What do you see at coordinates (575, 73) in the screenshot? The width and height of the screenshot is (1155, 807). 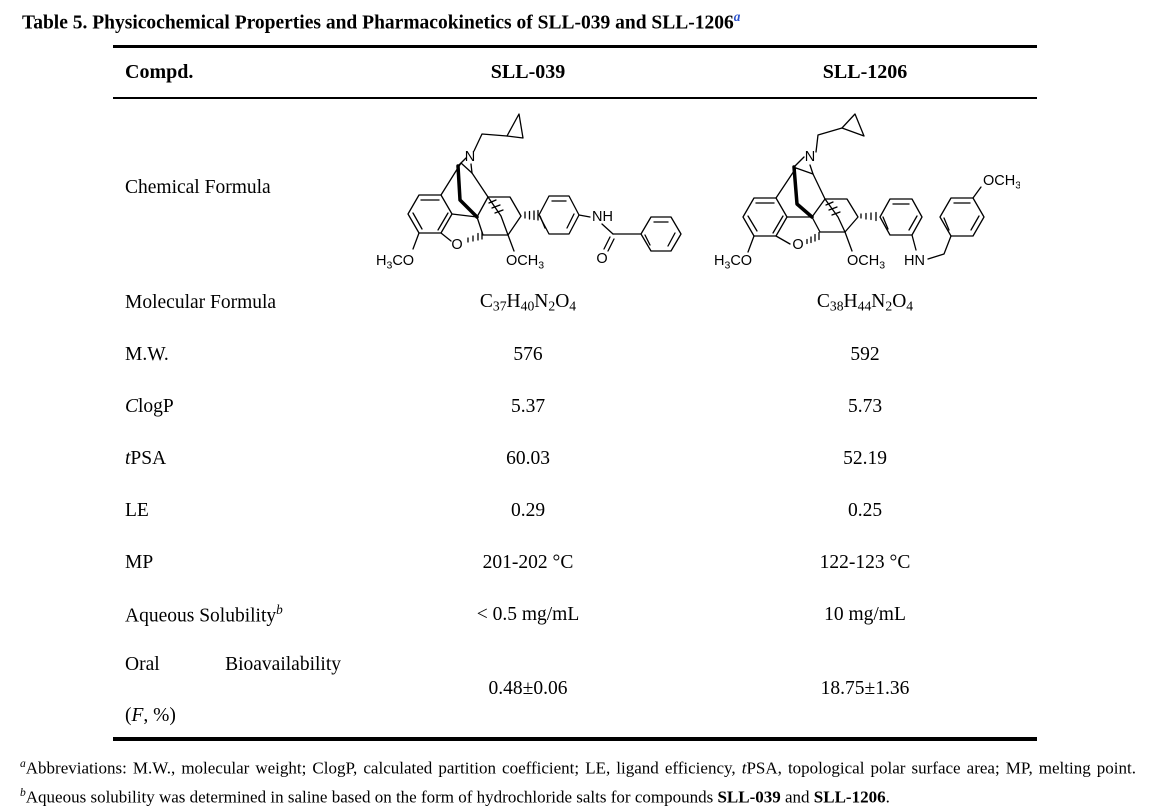 I see `table-header-row: Compd. SLL-039 SLL-1206` at bounding box center [575, 73].